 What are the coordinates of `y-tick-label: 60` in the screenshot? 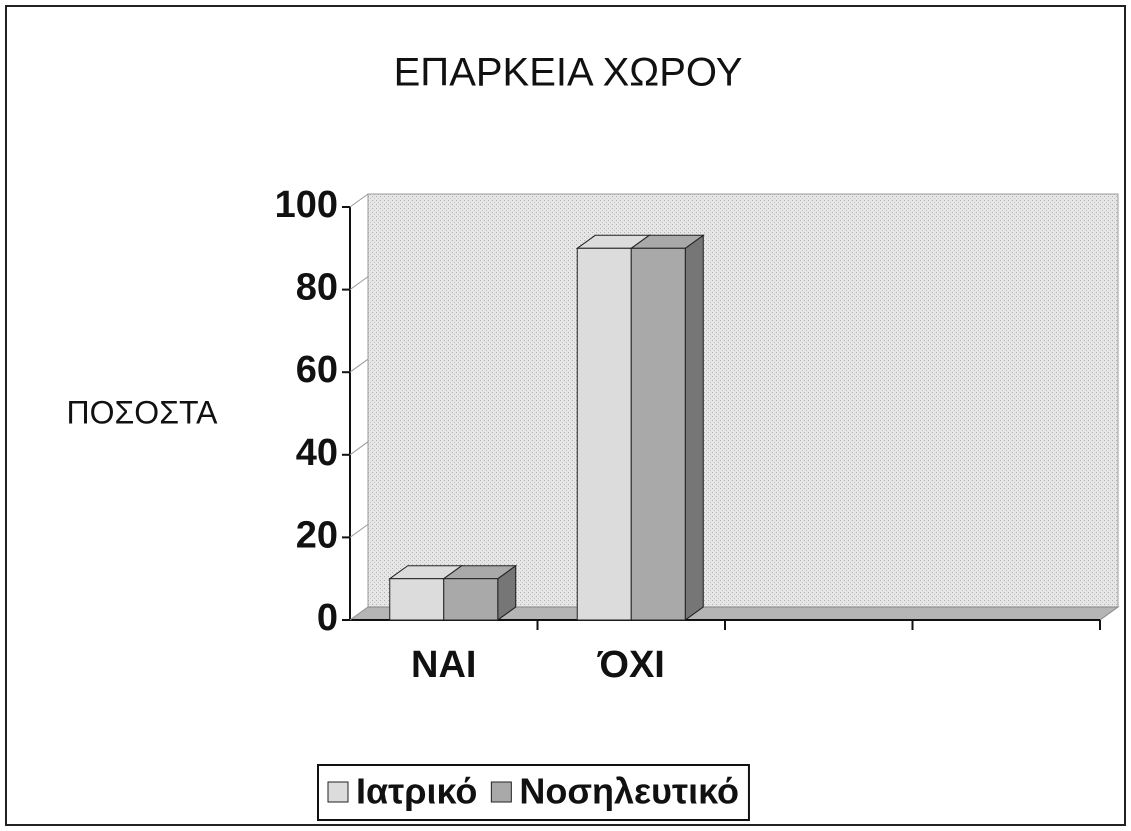 It's located at (317, 370).